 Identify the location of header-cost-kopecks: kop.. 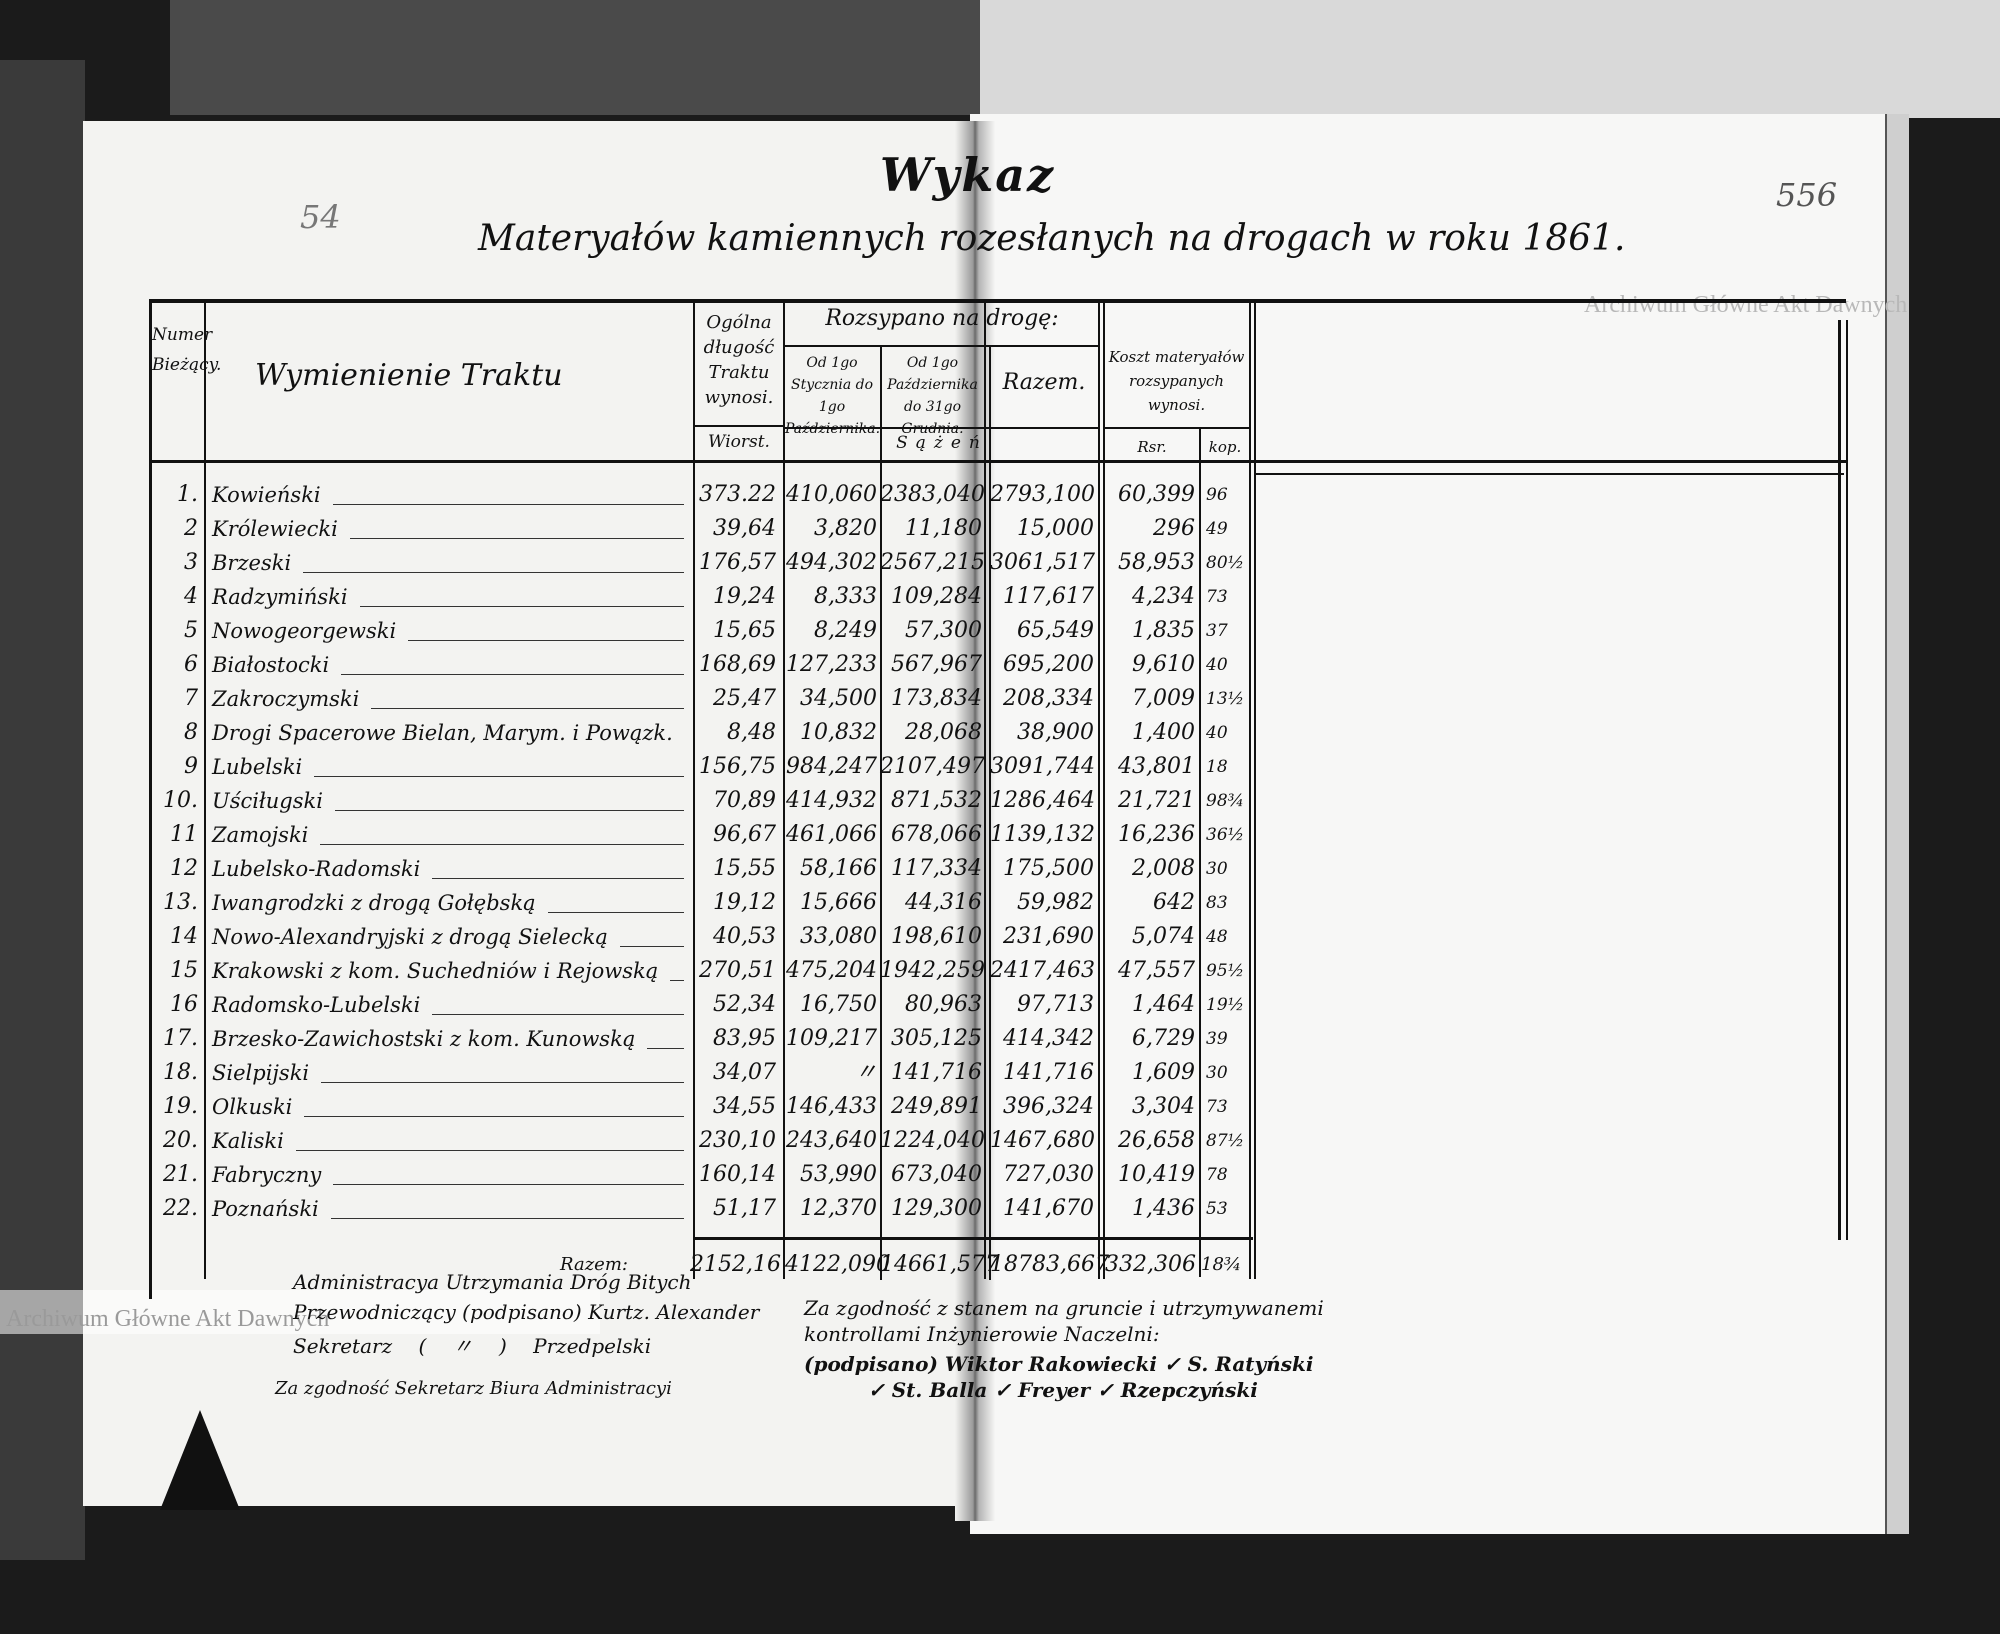
(1225, 447).